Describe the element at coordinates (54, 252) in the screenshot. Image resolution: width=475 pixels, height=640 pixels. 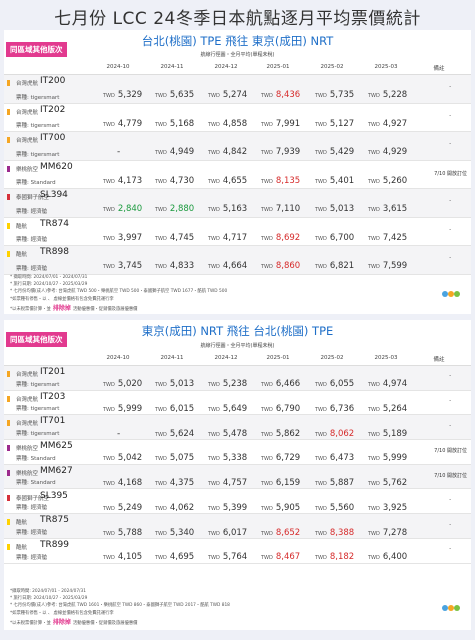
I see `flight-number: TR898` at that location.